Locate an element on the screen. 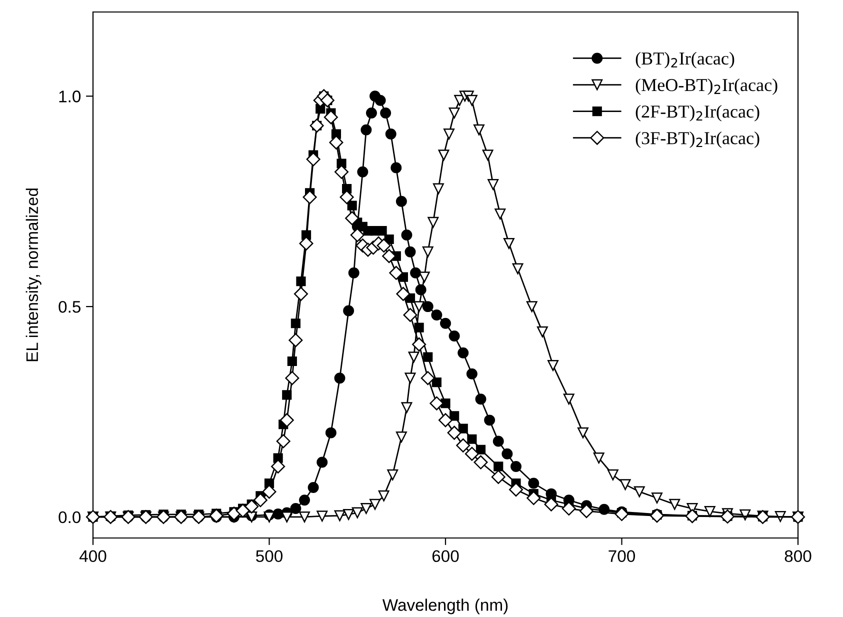  legend-label: (BT)$_{2}$Ir(acac) is located at coordinates (685, 60).